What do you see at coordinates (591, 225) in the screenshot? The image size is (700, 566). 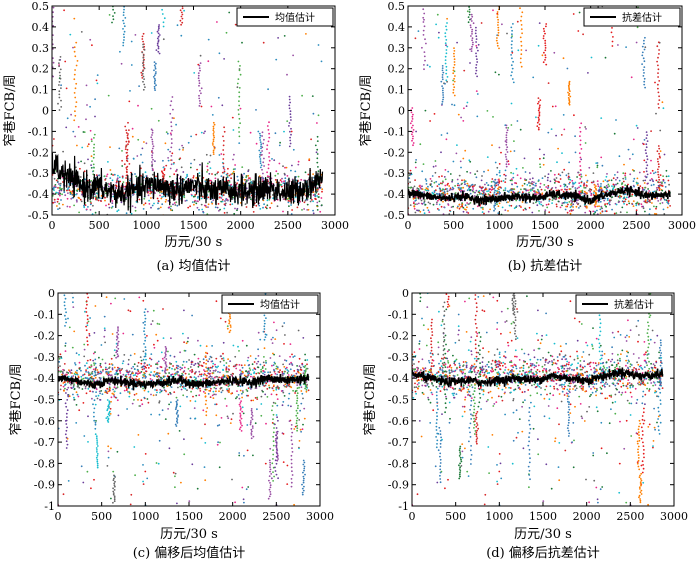 I see `x-tick-label: 2000` at bounding box center [591, 225].